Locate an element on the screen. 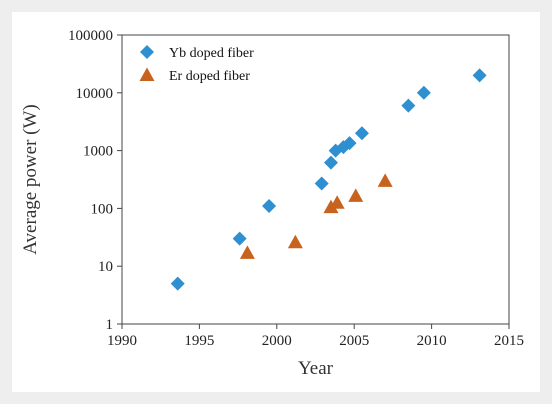 This screenshot has width=552, height=404. y-tick-label: 100 is located at coordinates (102, 209).